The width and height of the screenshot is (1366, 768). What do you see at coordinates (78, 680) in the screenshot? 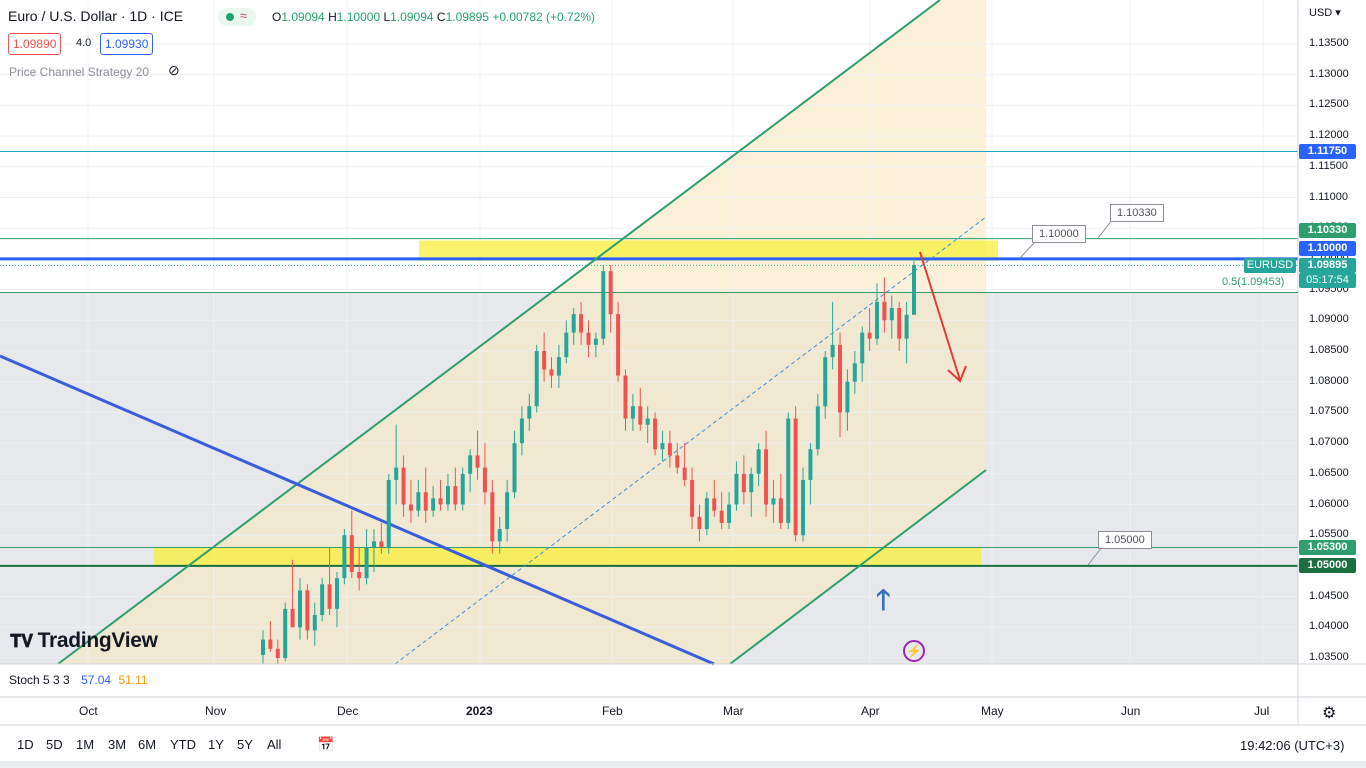
I see `stochastic-legend: Stoch 5 3 3 57.04 51.11` at bounding box center [78, 680].